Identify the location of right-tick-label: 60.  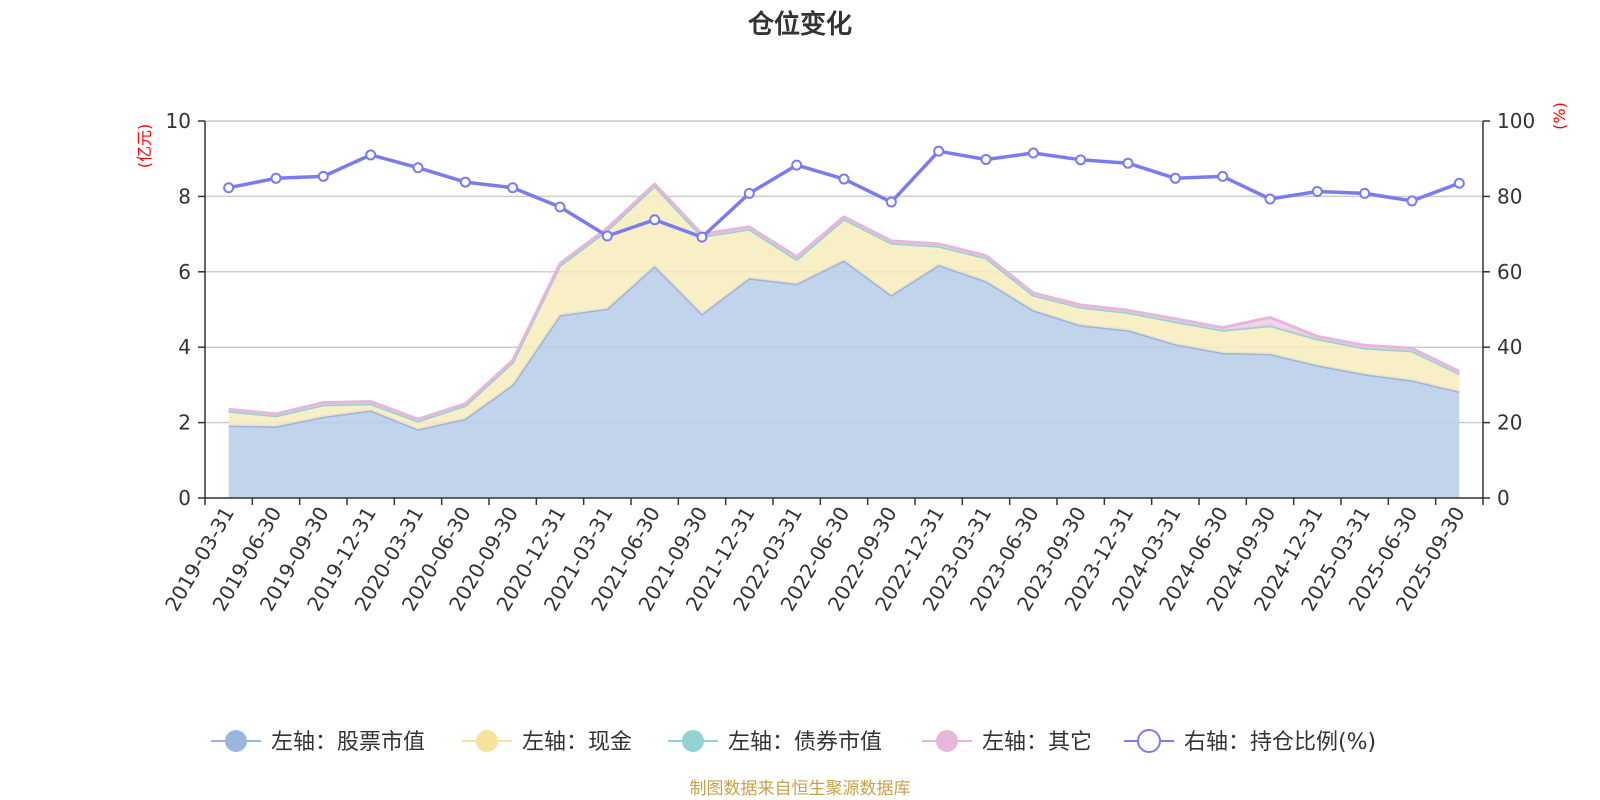
(1509, 272).